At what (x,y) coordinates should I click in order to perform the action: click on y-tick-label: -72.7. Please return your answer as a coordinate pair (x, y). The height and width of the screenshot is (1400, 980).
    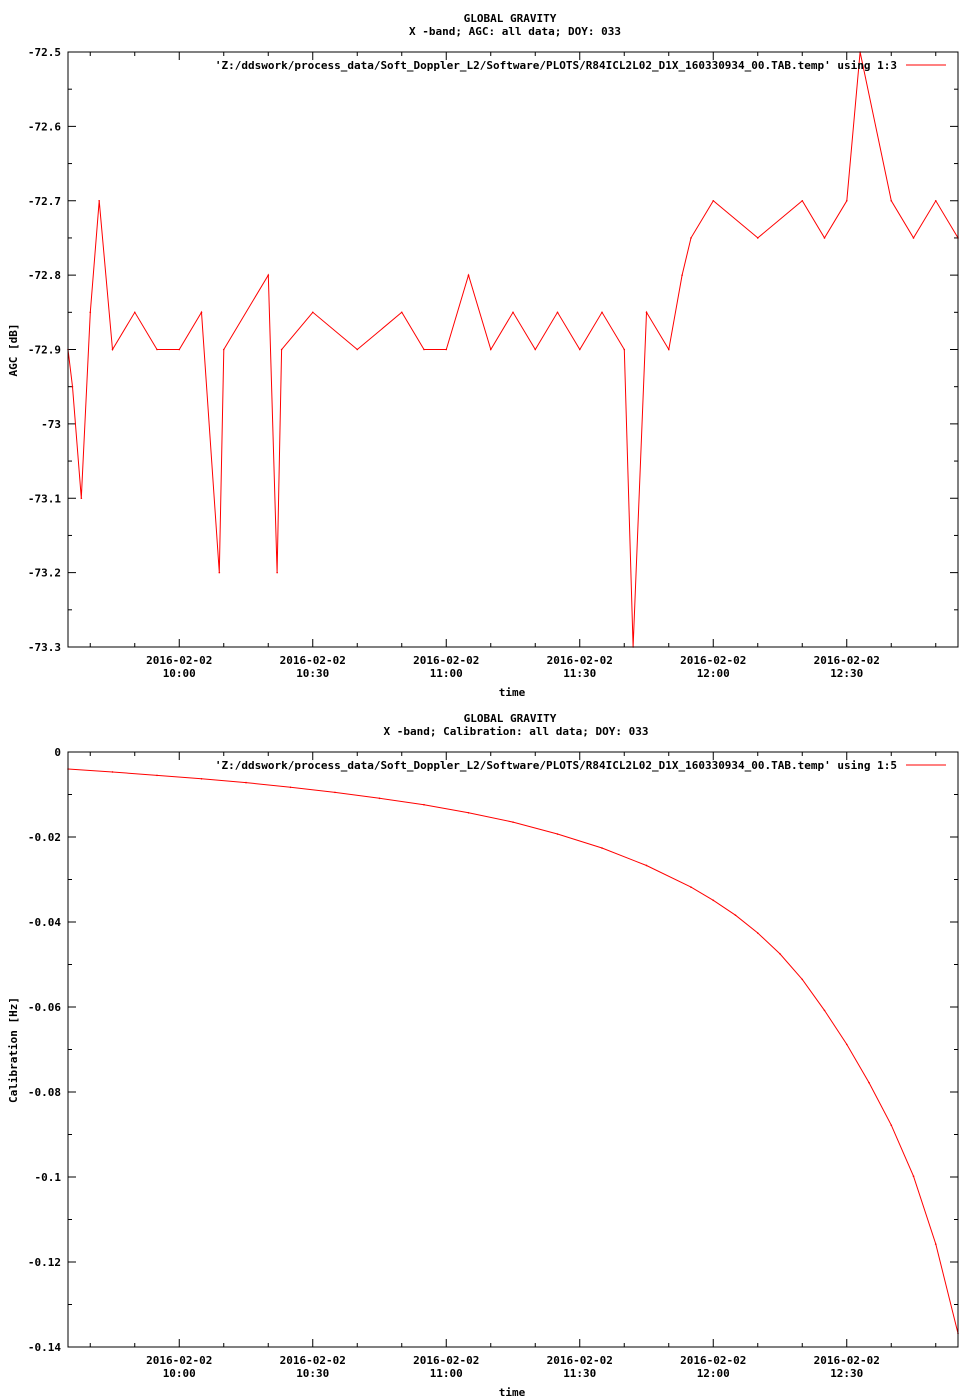
    Looking at the image, I should click on (44, 201).